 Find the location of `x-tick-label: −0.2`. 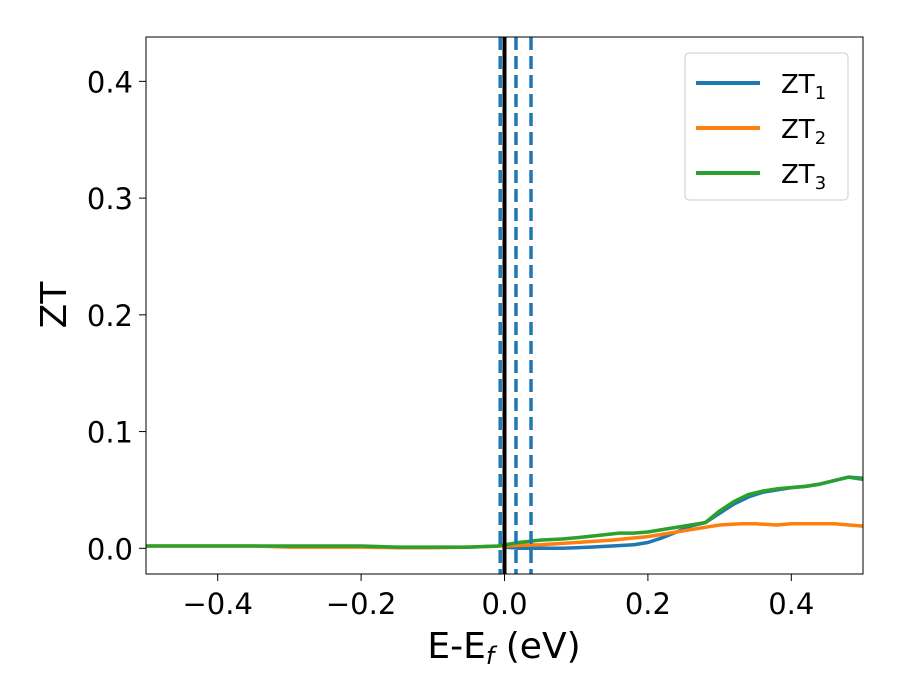

x-tick-label: −0.2 is located at coordinates (361, 604).